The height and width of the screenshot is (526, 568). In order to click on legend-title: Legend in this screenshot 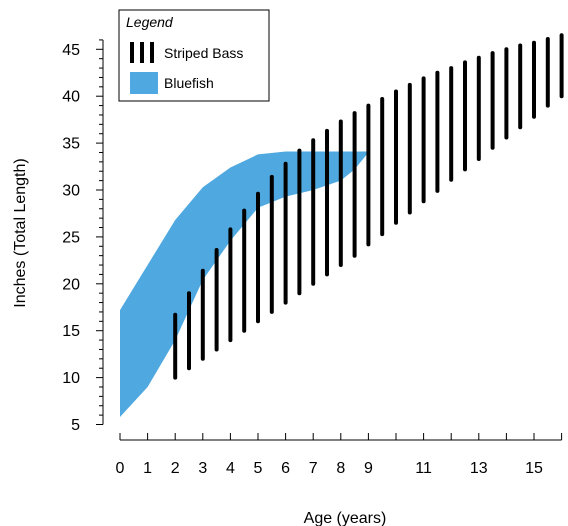, I will do `click(150, 22)`.